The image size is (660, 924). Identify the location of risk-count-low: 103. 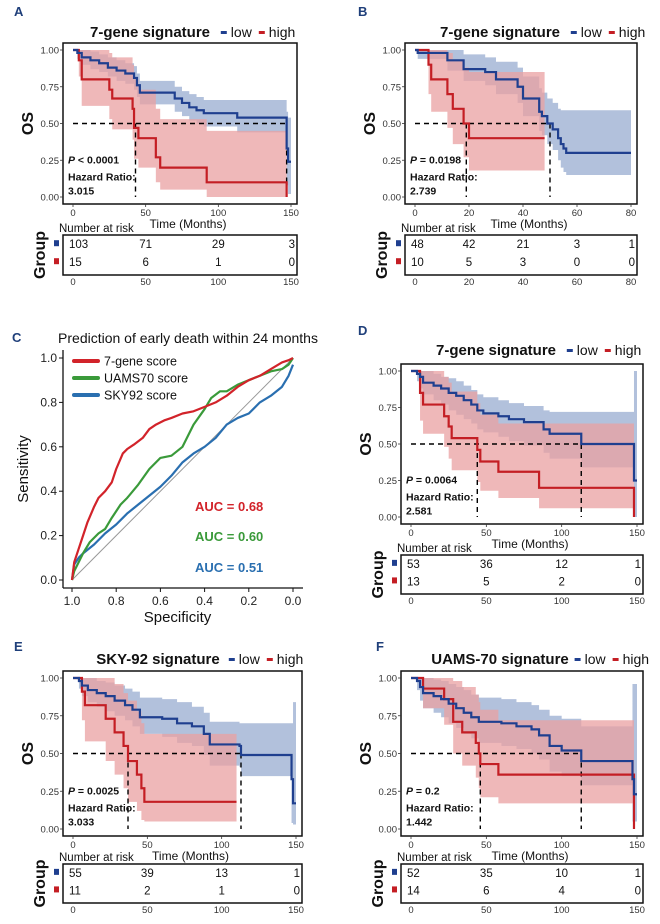
(78, 245).